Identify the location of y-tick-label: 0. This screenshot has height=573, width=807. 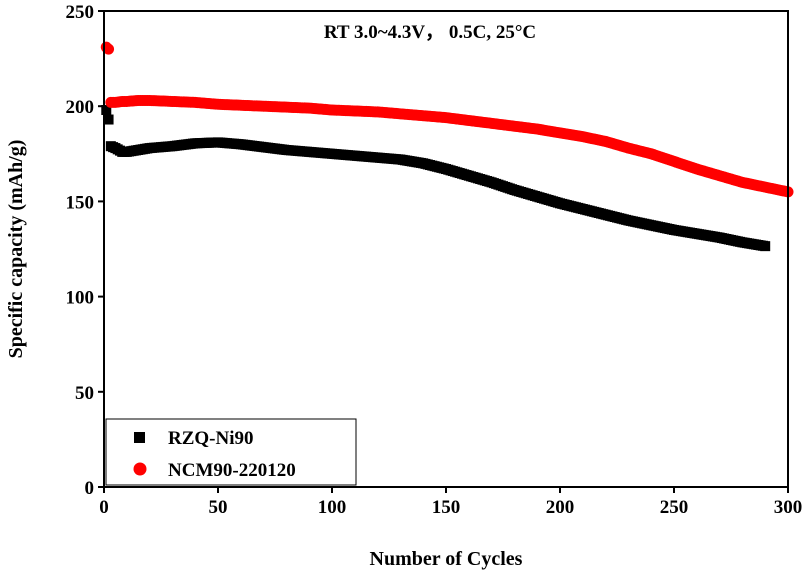
(90, 488).